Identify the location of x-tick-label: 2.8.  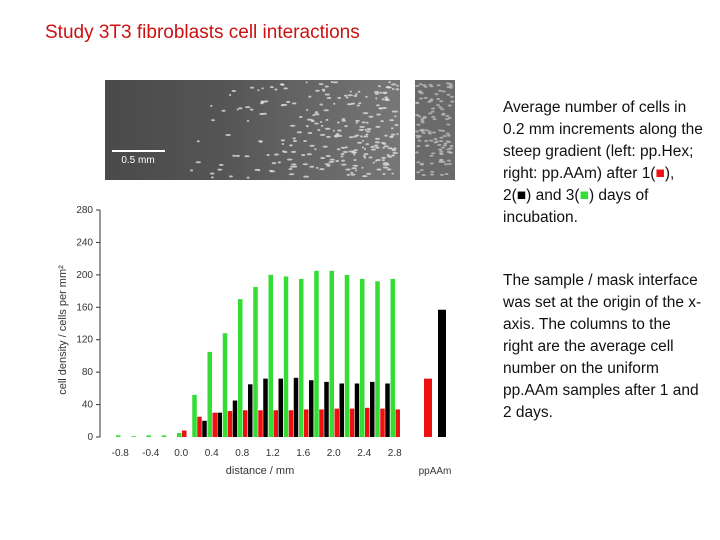
(395, 453).